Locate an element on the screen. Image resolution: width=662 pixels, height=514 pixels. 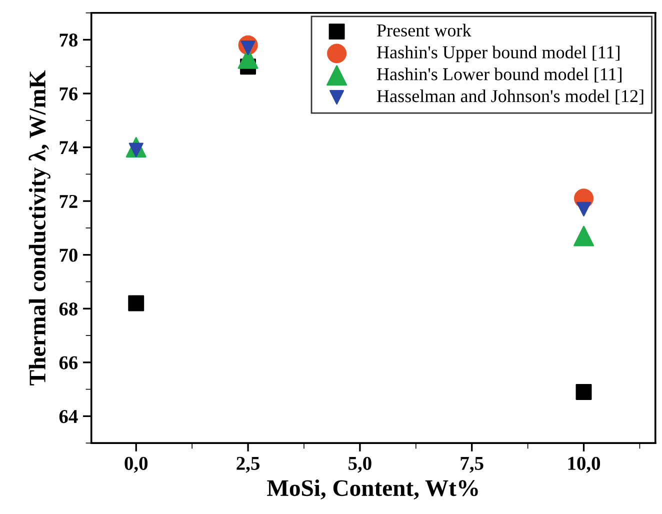
y-tick-label: 70 is located at coordinates (69, 255).